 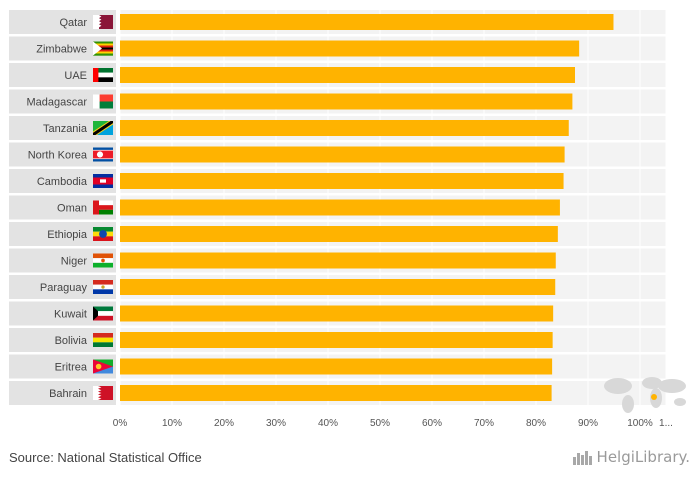 I want to click on category-label: Kuwait, so click(x=70, y=315).